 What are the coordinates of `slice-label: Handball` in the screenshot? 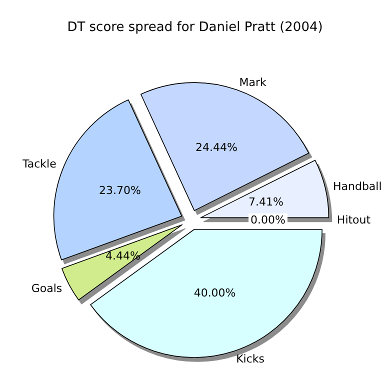 It's located at (357, 186).